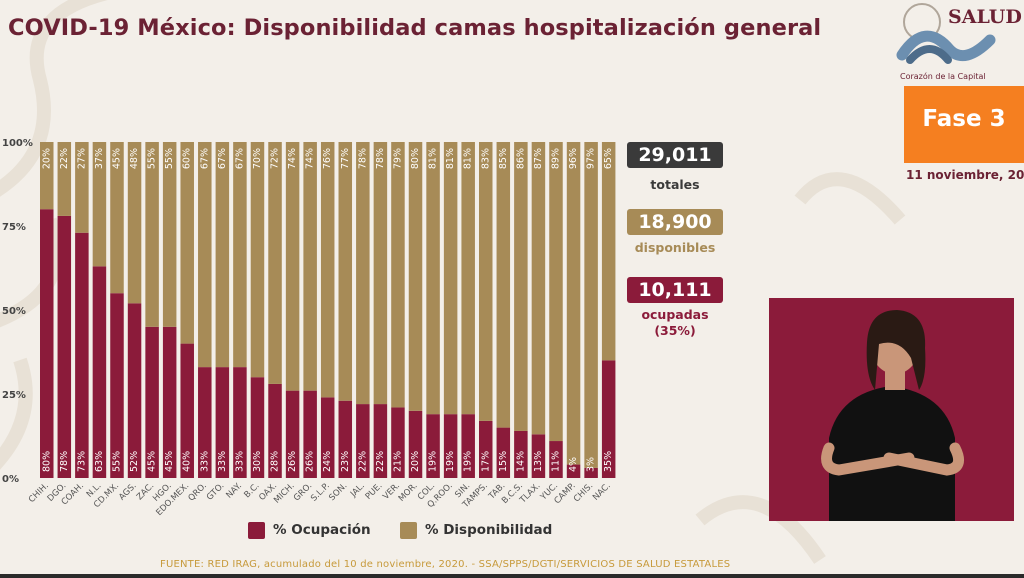  I want to click on availability-data-label: 70%, so click(257, 158).